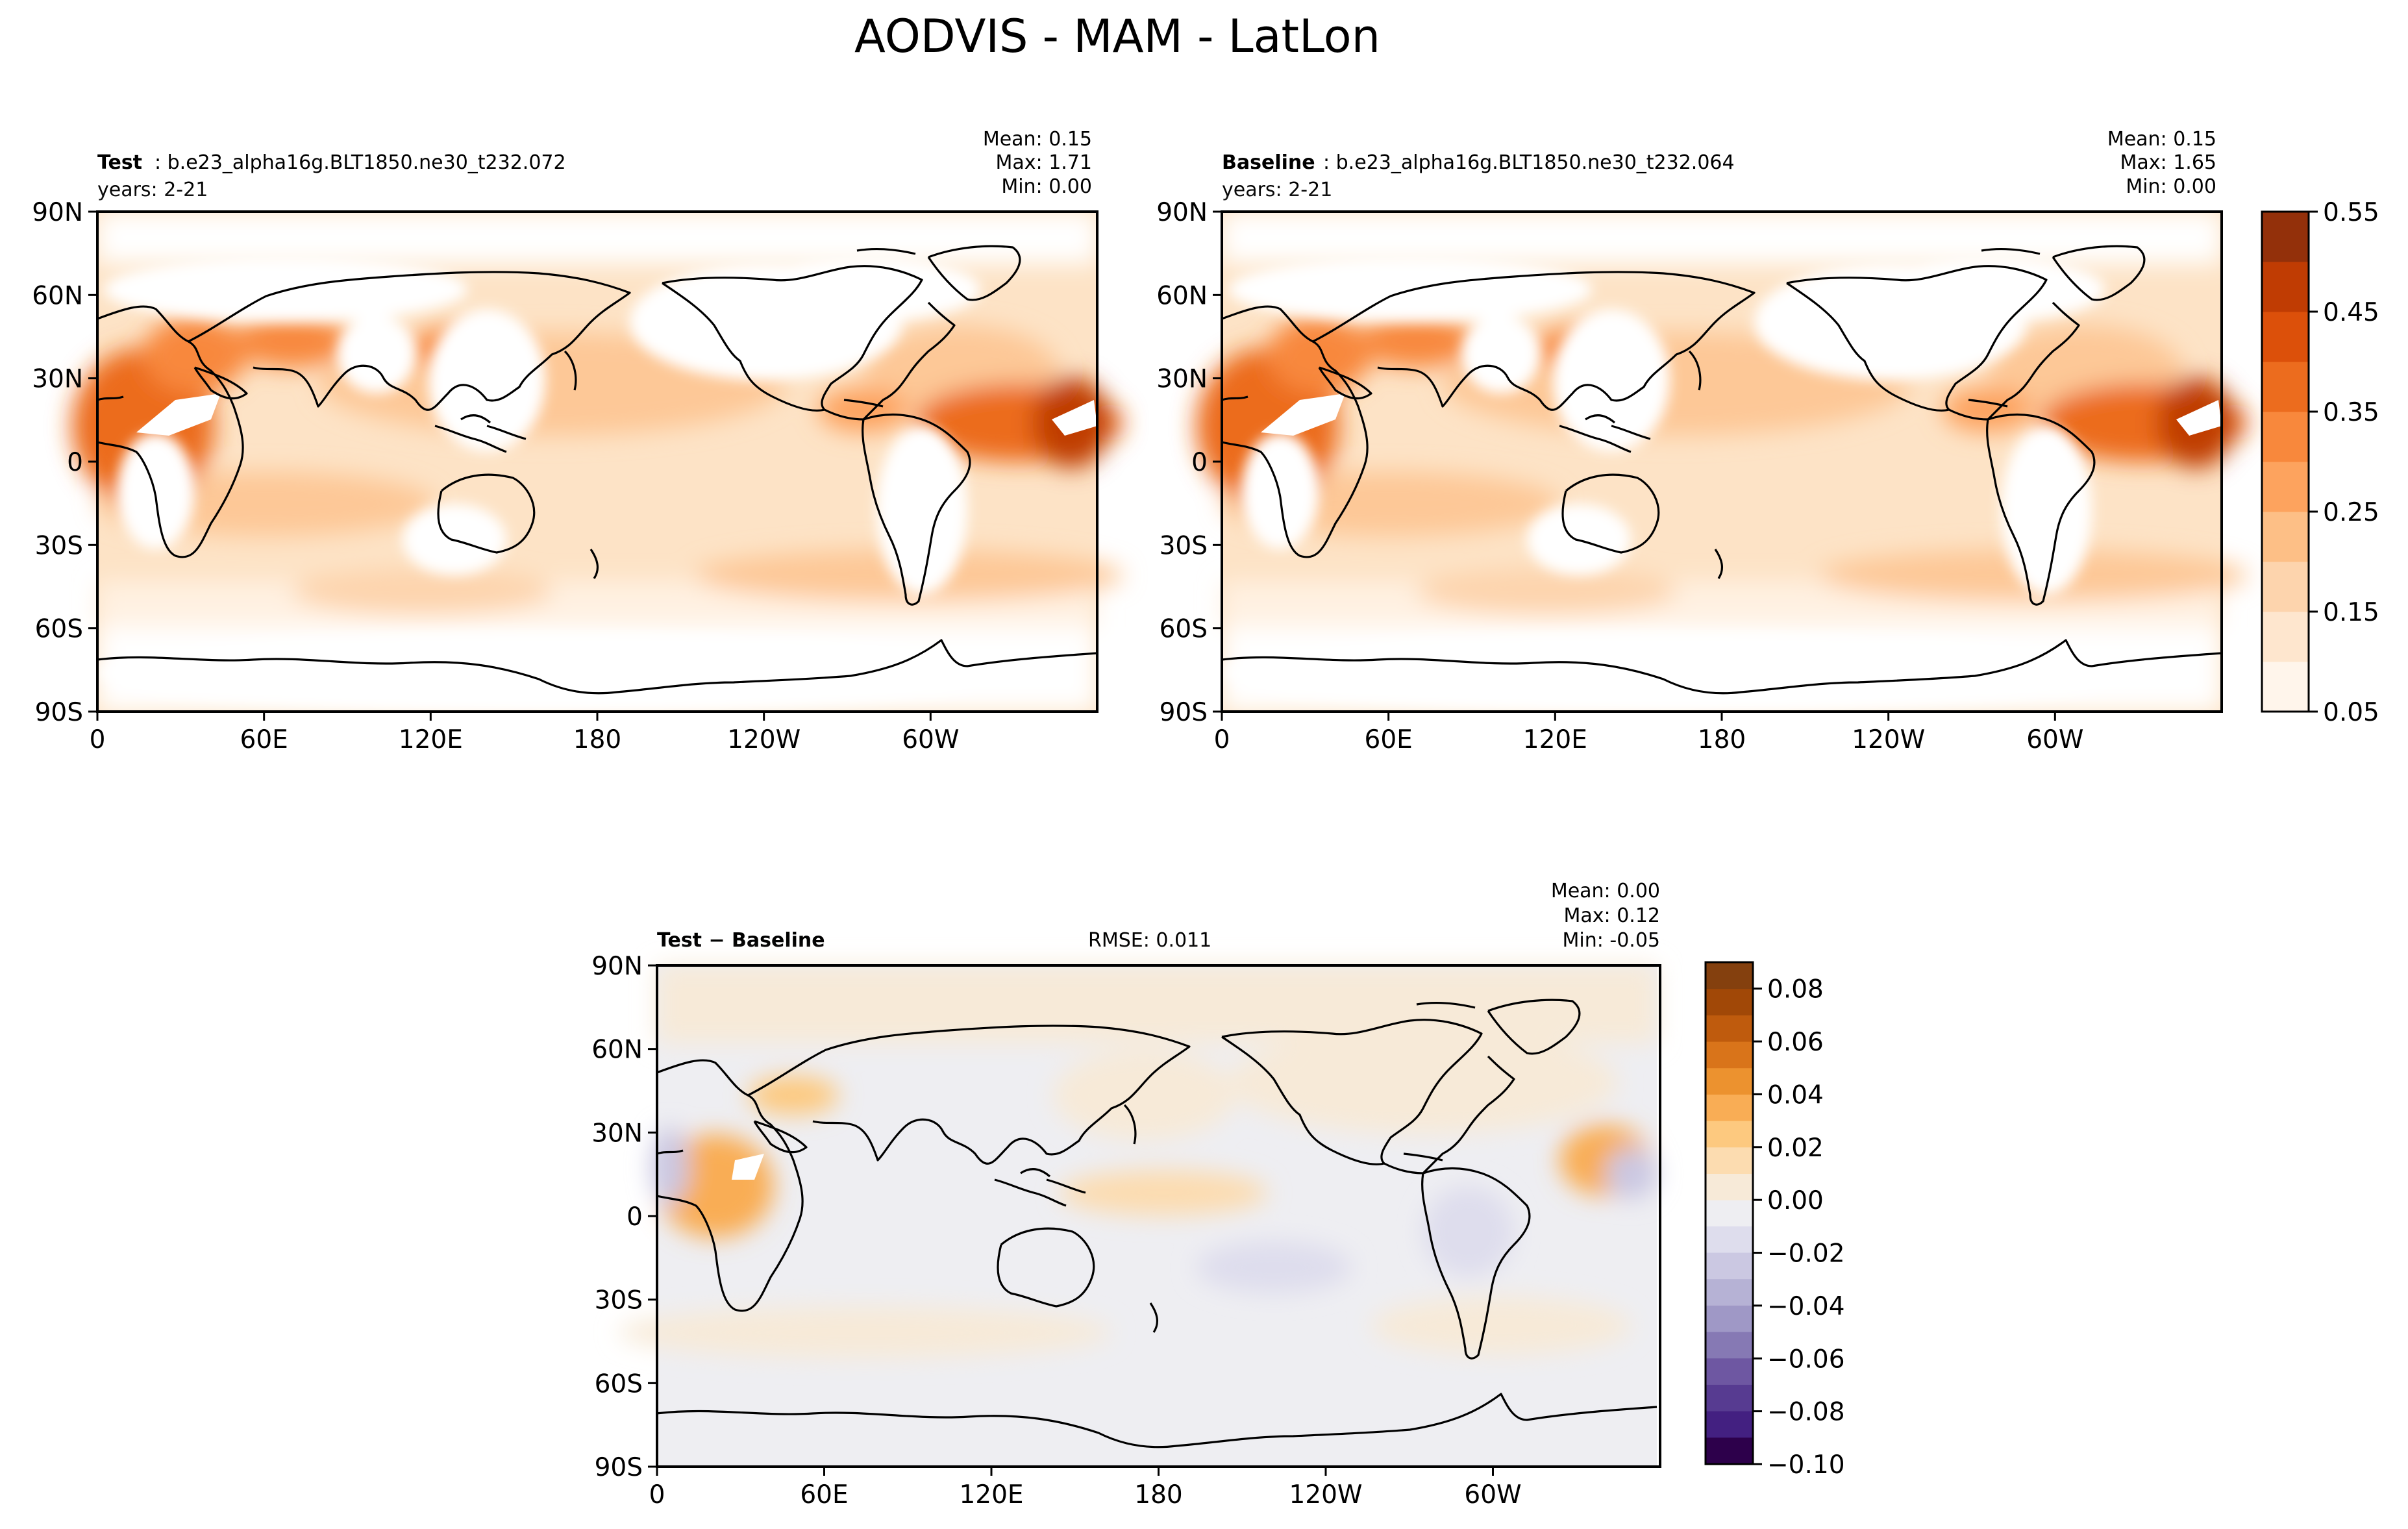 Image resolution: width=2408 pixels, height=1529 pixels. I want to click on test-min: Min: 0.00, so click(1046, 186).